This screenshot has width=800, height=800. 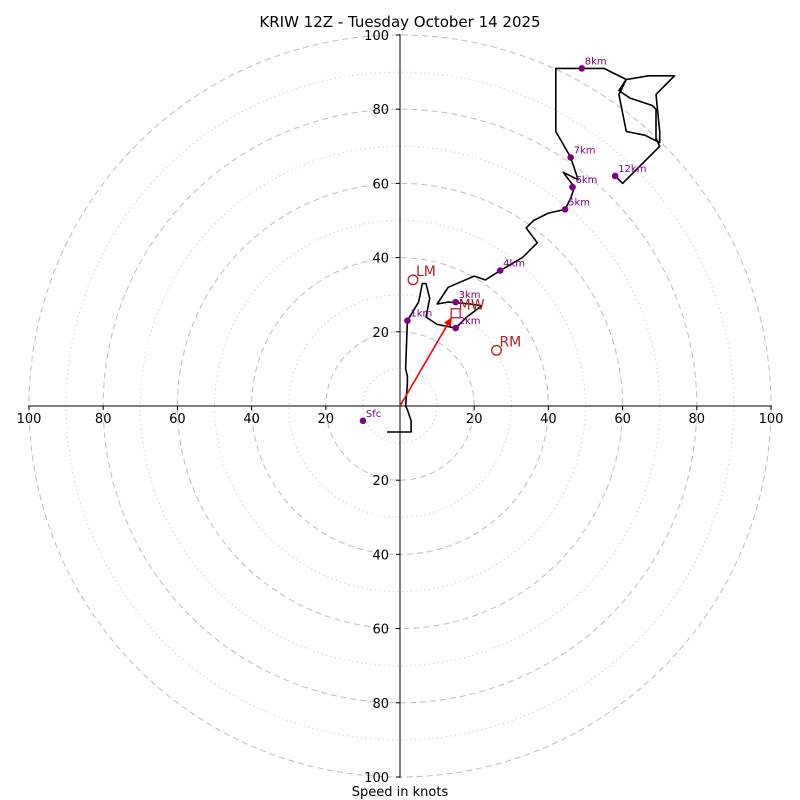 I want to click on height-marker-sfc, so click(x=363, y=421).